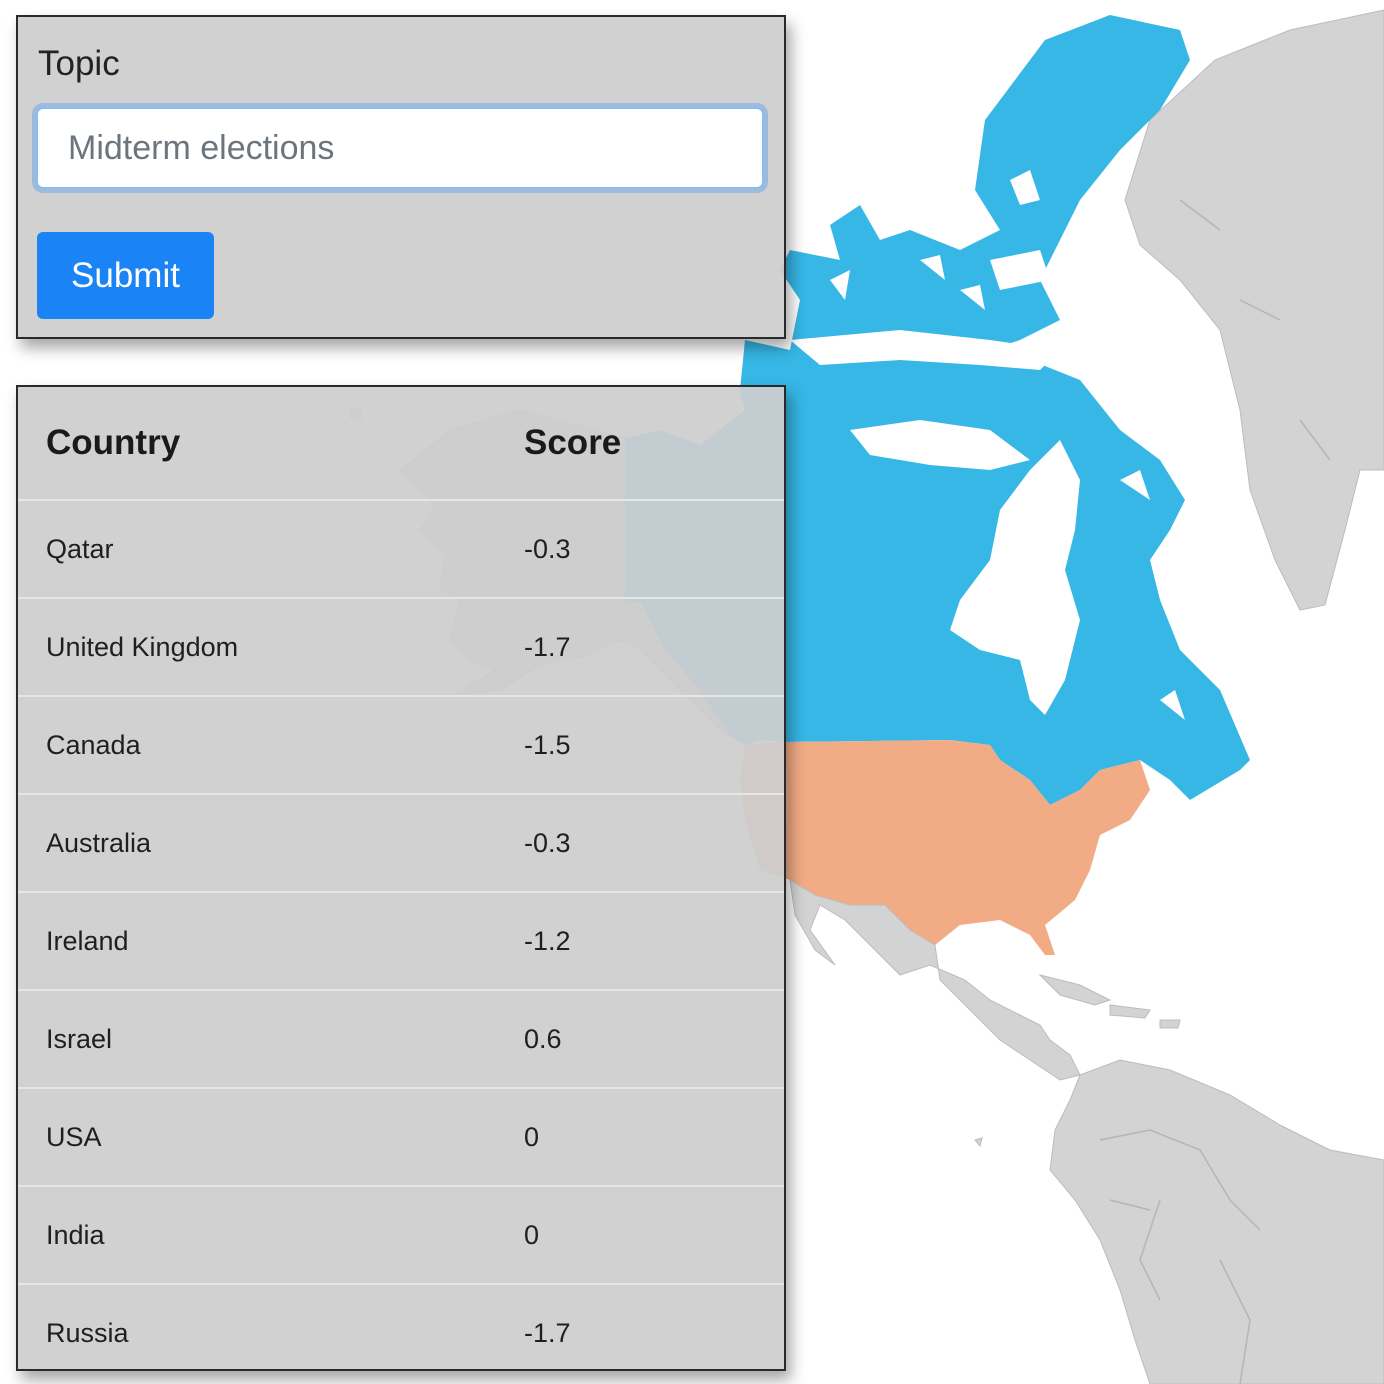  I want to click on map-region-south-america, so click(1216, 1221).